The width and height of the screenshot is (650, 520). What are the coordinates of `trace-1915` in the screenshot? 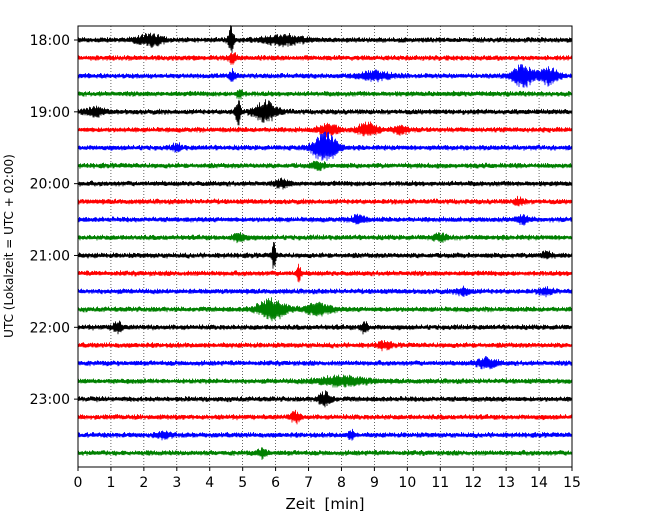 It's located at (325, 129).